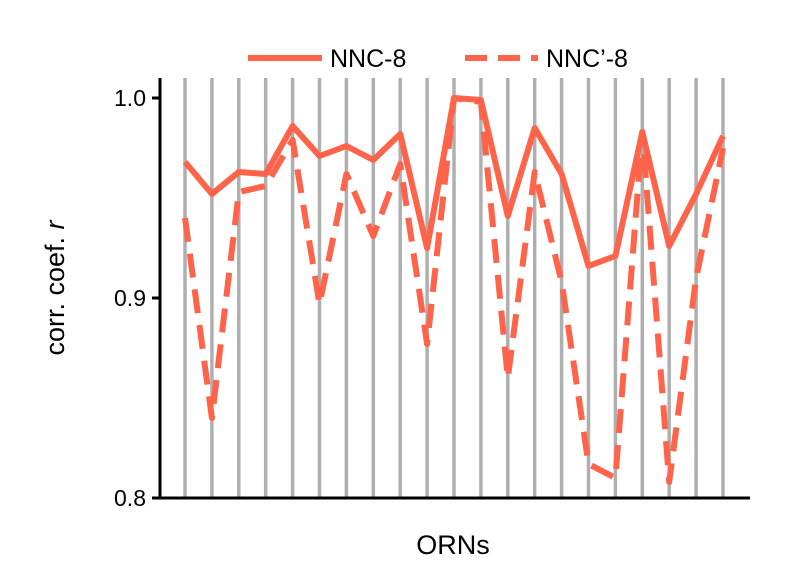  What do you see at coordinates (438, 59) in the screenshot?
I see `legend: NNC-8 NNC’-8` at bounding box center [438, 59].